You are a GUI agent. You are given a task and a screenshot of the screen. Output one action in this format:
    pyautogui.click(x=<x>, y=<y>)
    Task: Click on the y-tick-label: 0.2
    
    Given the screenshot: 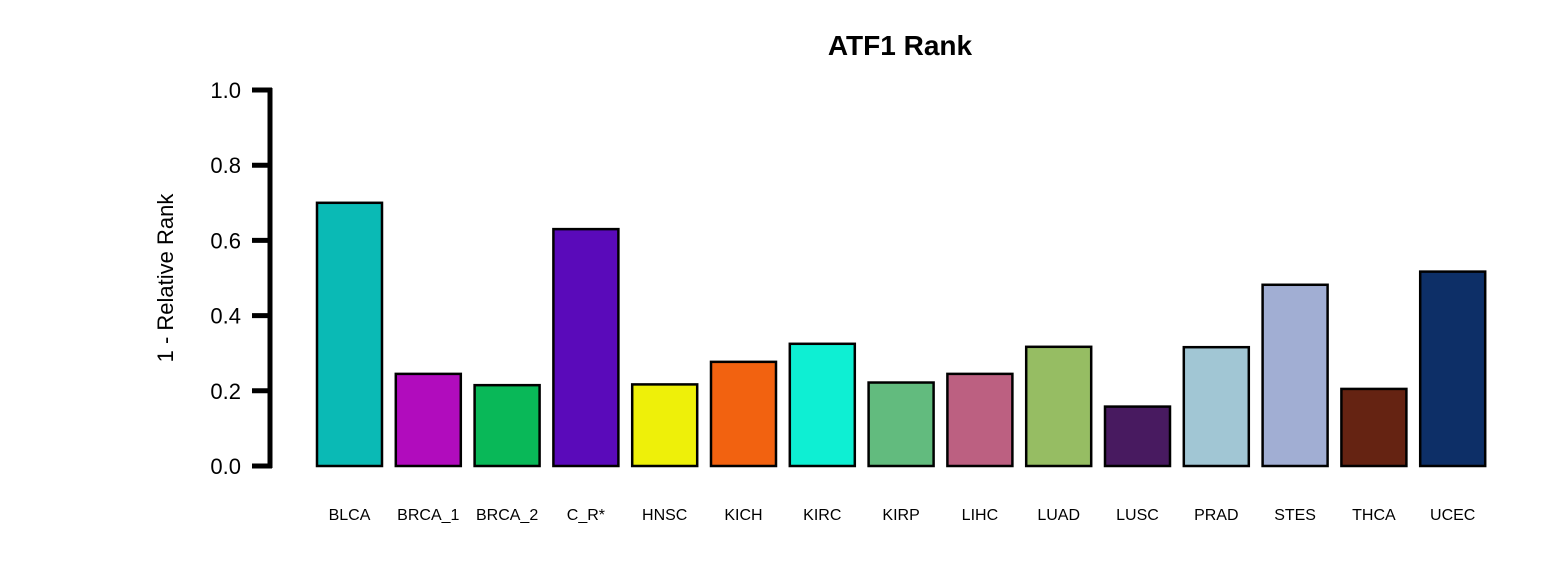 What is the action you would take?
    pyautogui.click(x=225, y=391)
    